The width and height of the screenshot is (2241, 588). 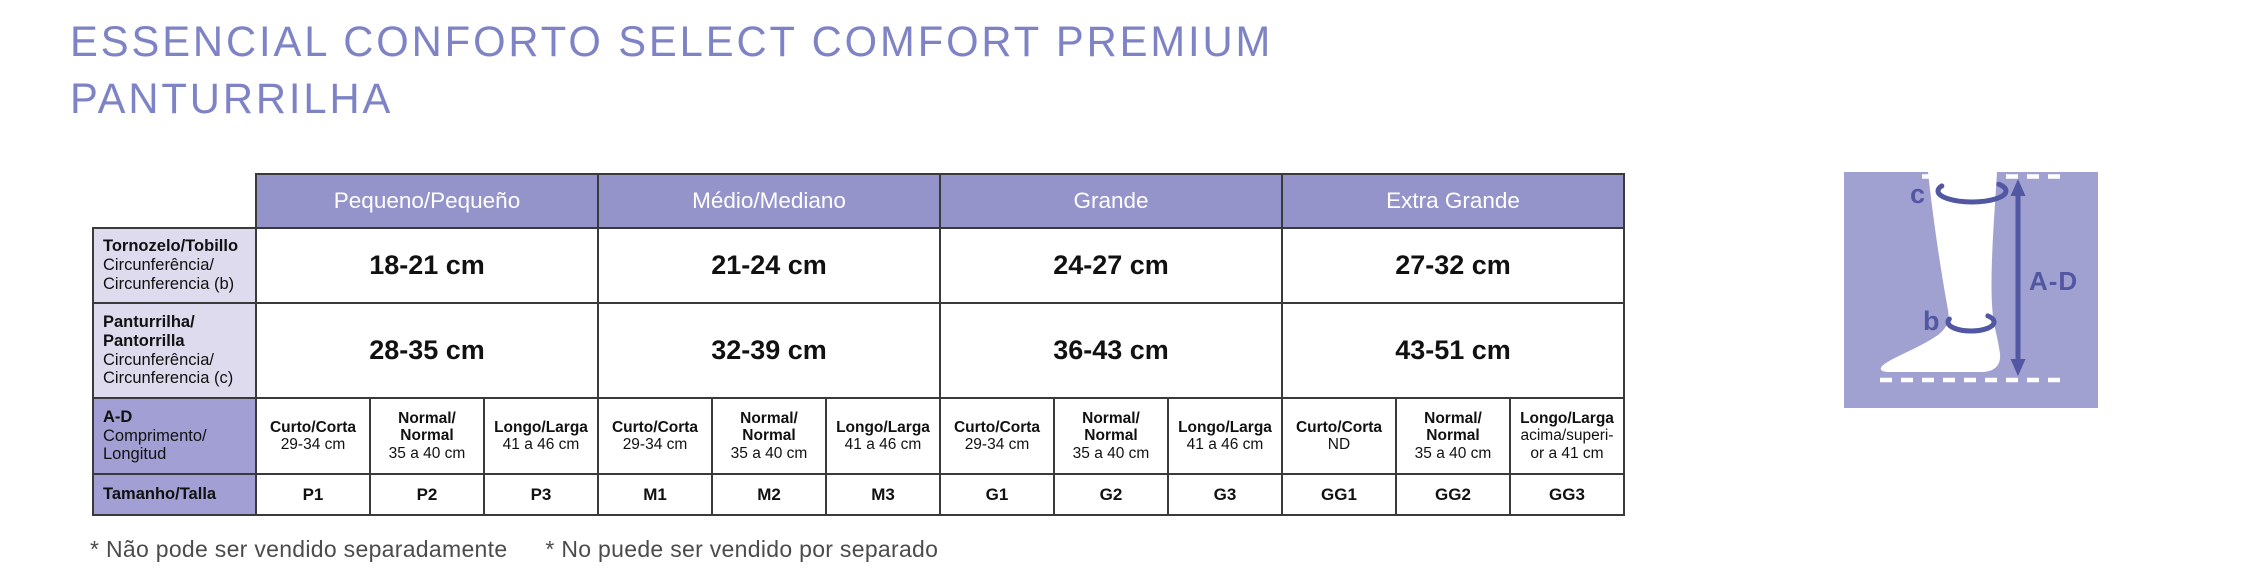 I want to click on ankle-value-grande: 24-27 cm, so click(x=1111, y=265).